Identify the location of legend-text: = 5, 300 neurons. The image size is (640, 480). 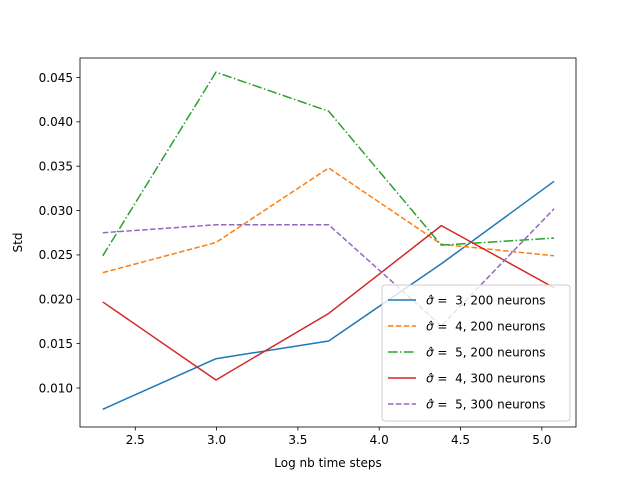
(490, 404).